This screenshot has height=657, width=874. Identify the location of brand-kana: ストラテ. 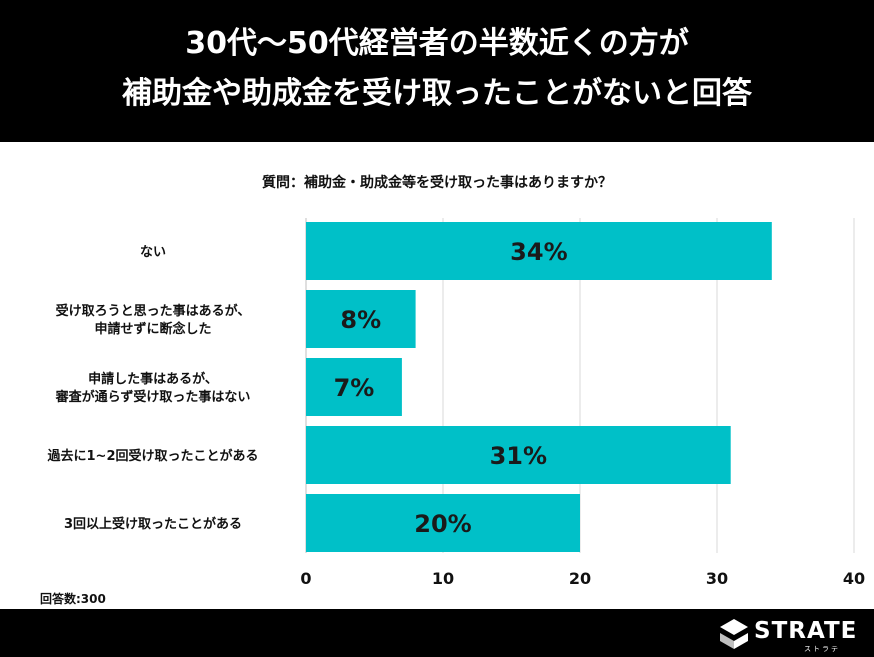
(822, 649).